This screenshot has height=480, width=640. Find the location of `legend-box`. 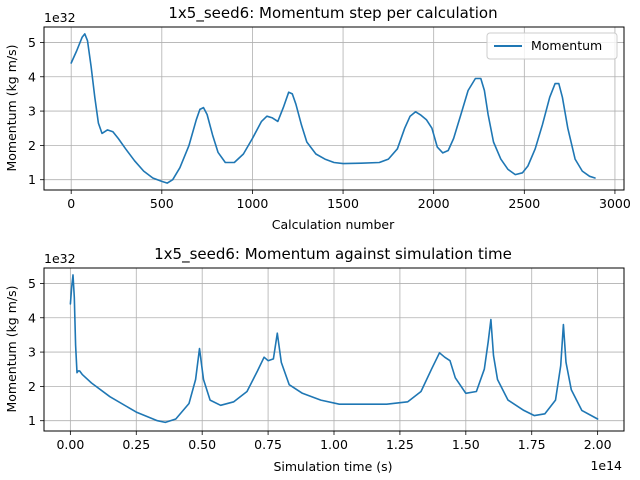

legend-box is located at coordinates (552, 46).